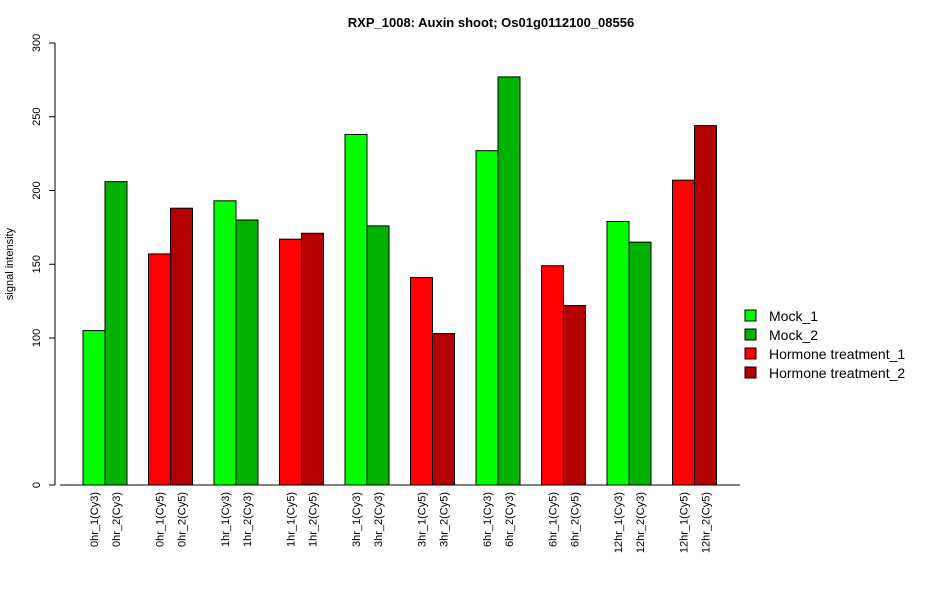 The width and height of the screenshot is (950, 600). What do you see at coordinates (37, 43) in the screenshot?
I see `y-tick-label: 300` at bounding box center [37, 43].